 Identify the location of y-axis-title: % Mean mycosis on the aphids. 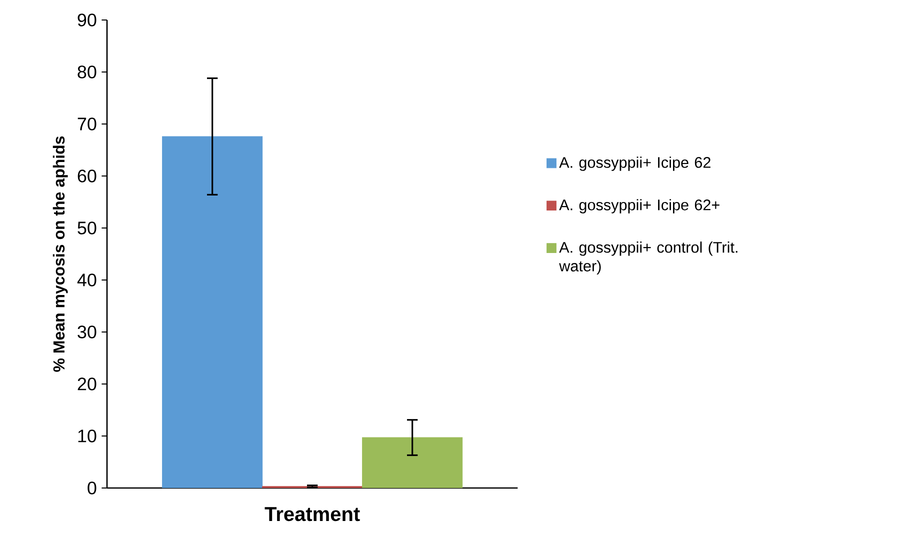
(60, 254).